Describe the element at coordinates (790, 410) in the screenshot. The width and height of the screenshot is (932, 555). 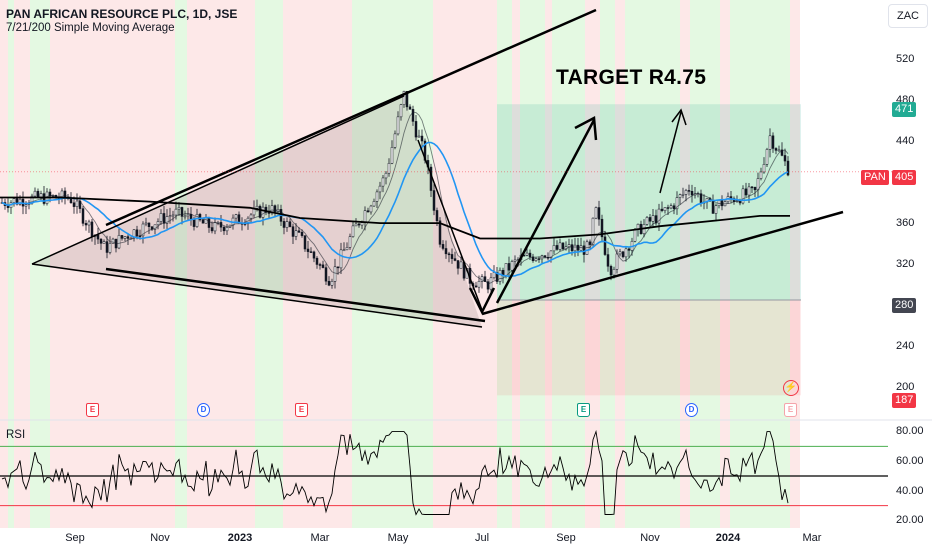
I see `upcoming-earnings-event-icon: E` at that location.